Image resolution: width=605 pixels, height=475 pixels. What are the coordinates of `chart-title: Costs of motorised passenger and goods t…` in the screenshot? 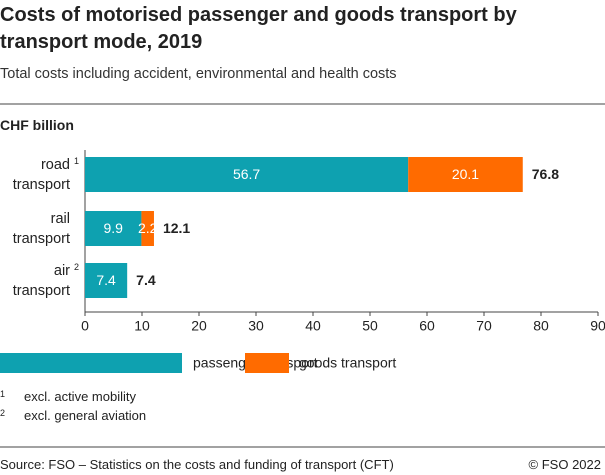 It's located at (258, 28).